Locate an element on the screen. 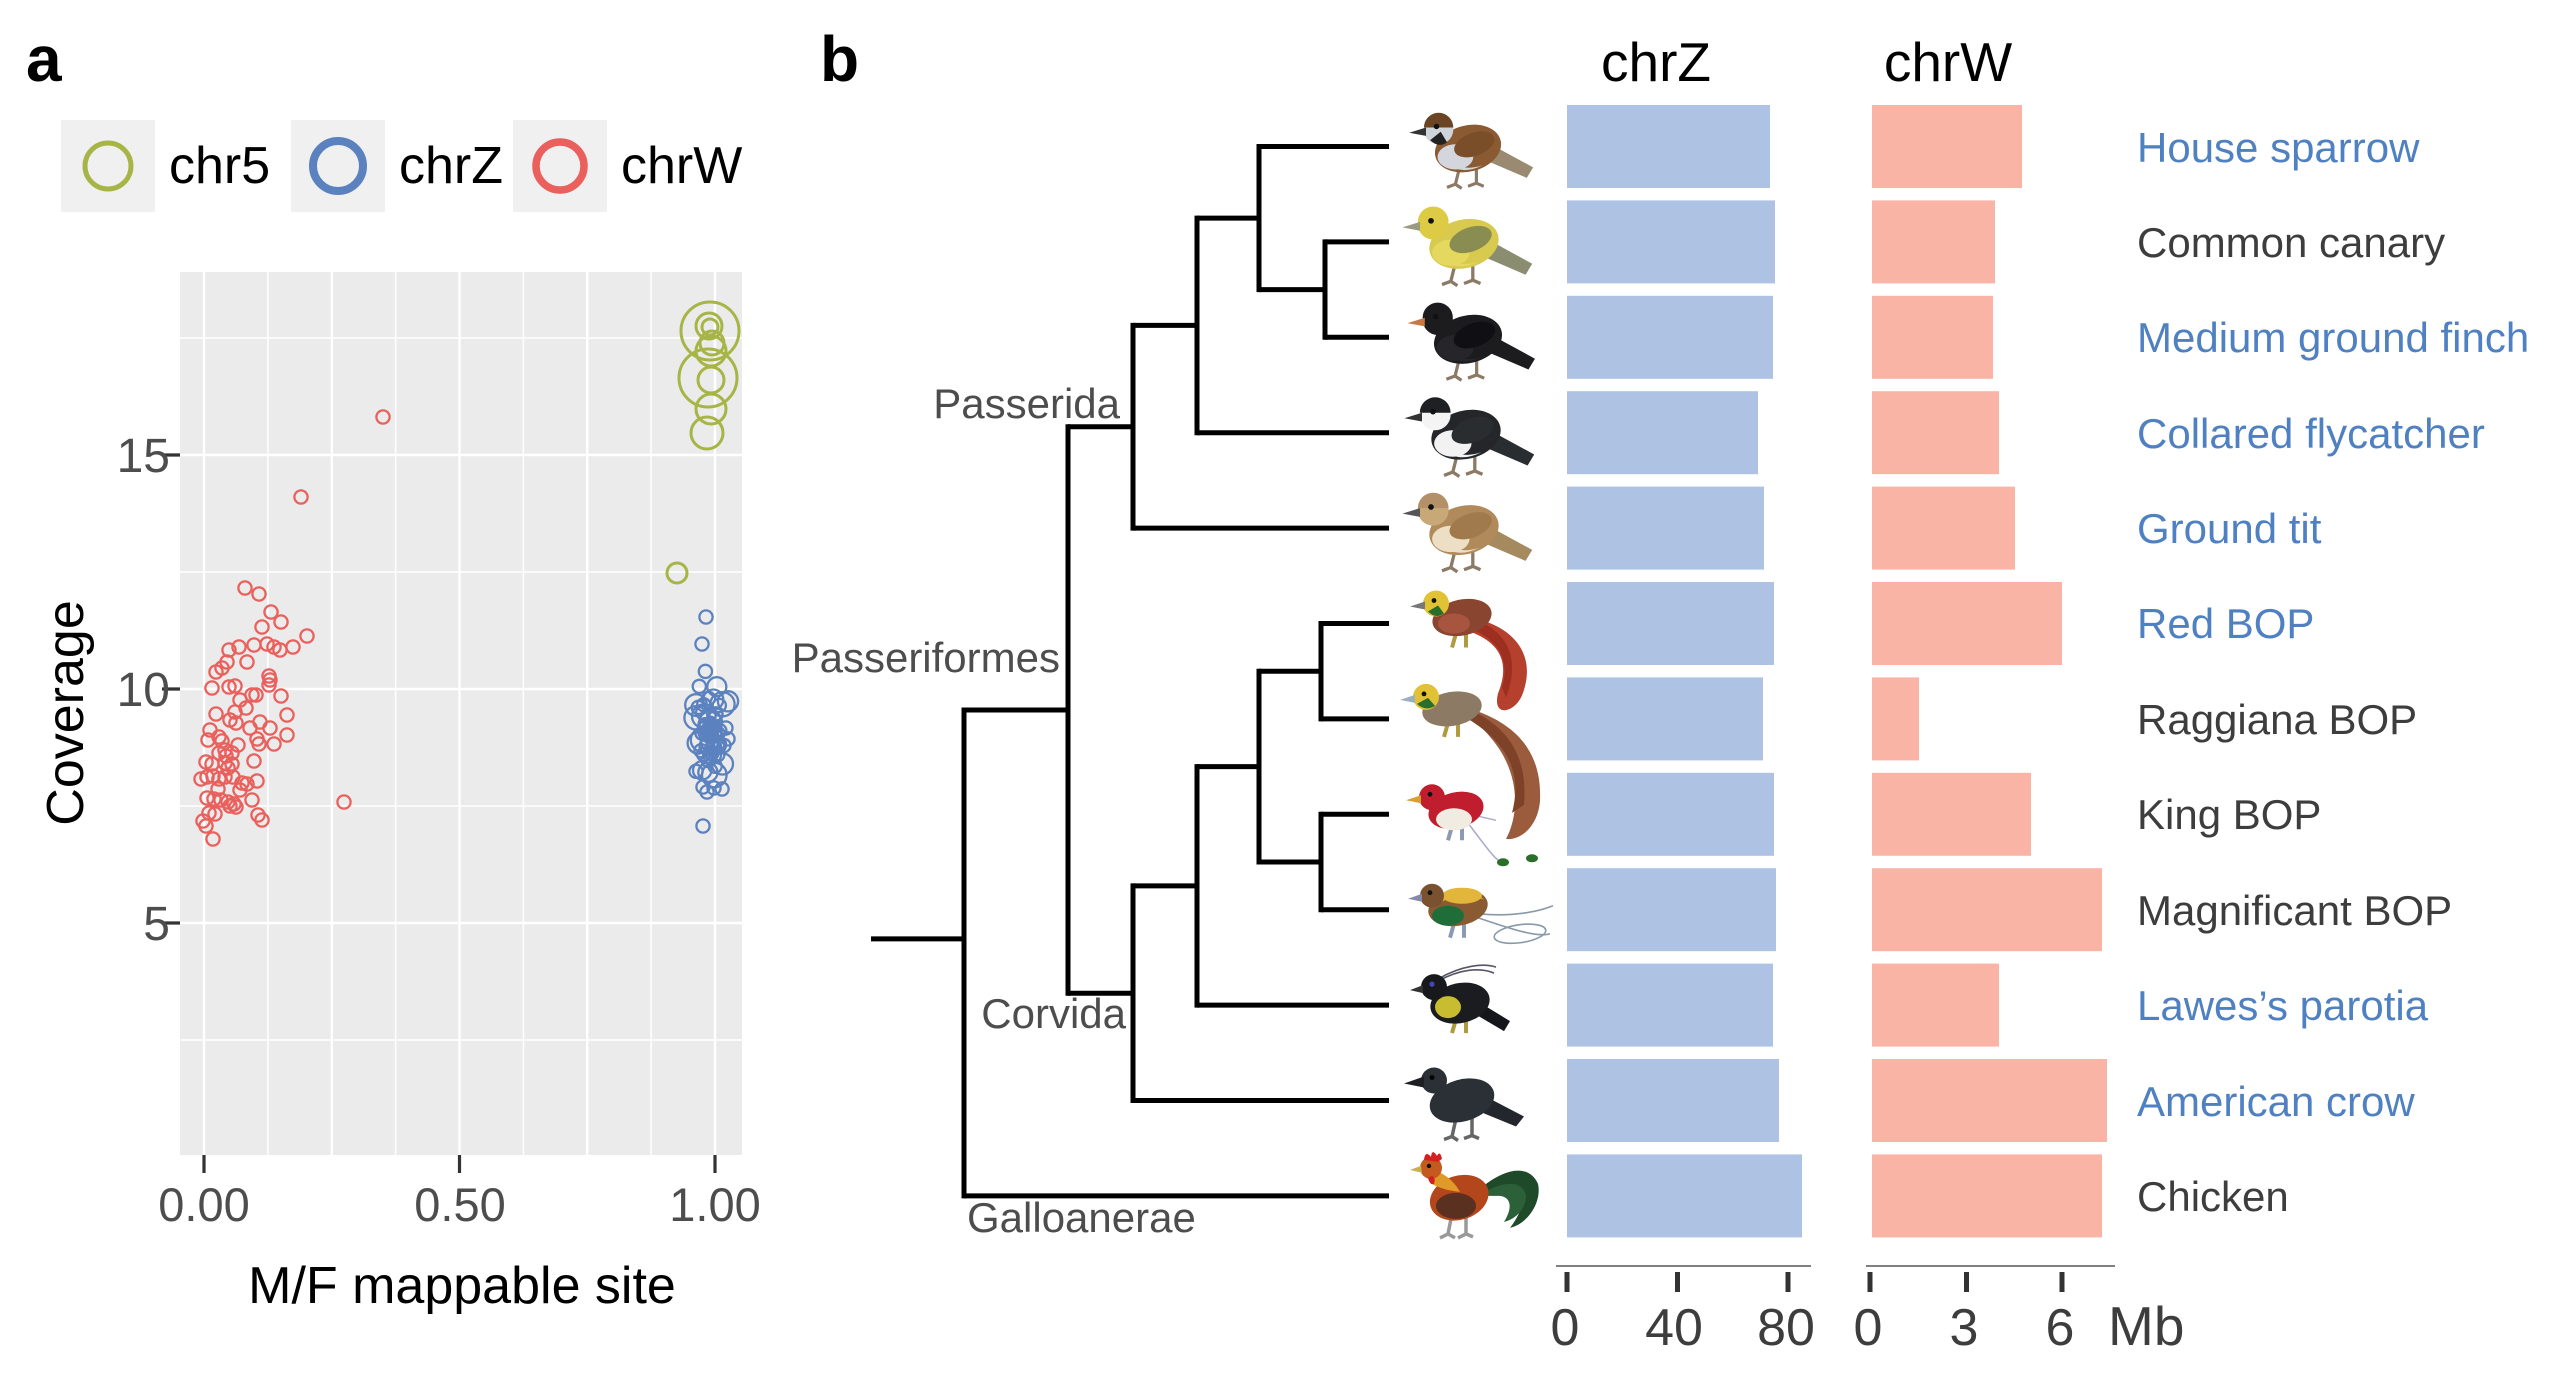 This screenshot has height=1384, width=2574. svg-text: 6 is located at coordinates (2060, 1328).